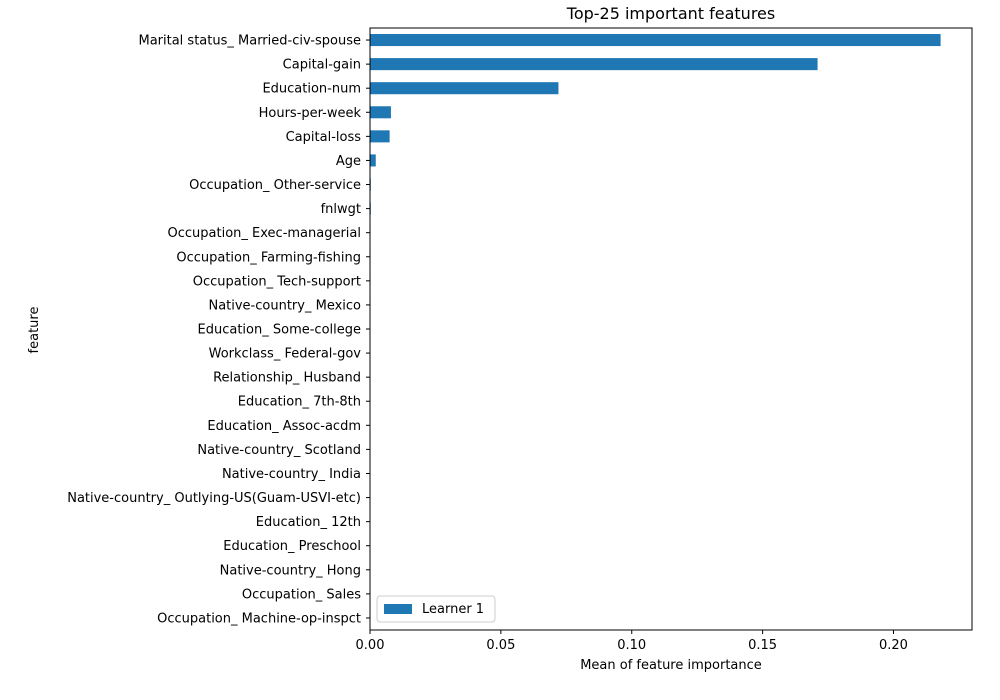 The height and width of the screenshot is (700, 1000). I want to click on y-tick-label: Age, so click(348, 161).